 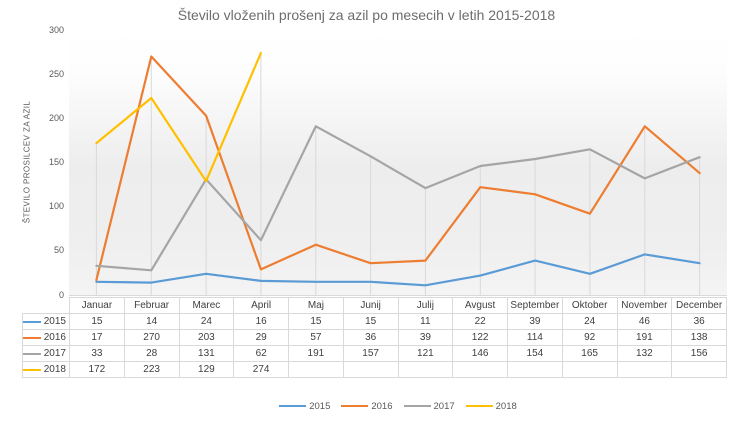 I want to click on legend-item-2018: 2018, so click(x=491, y=406).